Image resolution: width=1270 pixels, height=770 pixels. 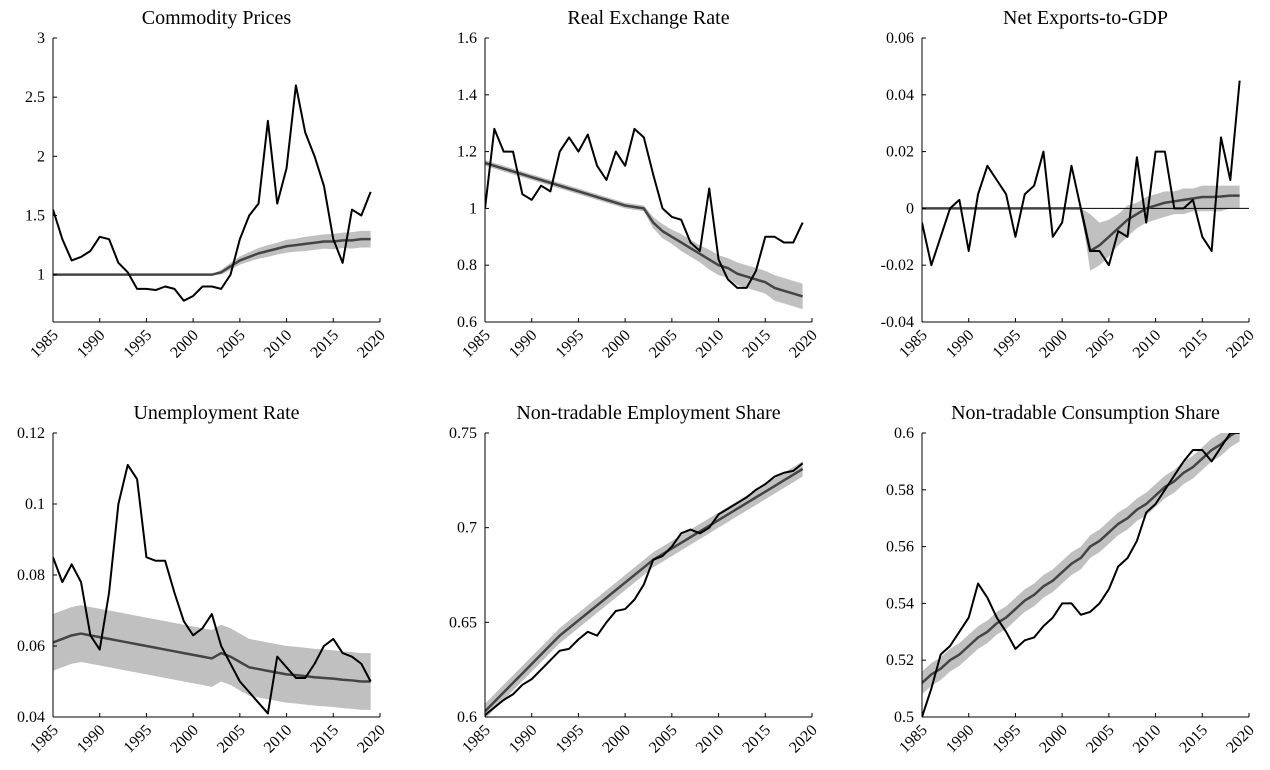 What do you see at coordinates (648, 18) in the screenshot?
I see `panel-title: Real Exchange Rate` at bounding box center [648, 18].